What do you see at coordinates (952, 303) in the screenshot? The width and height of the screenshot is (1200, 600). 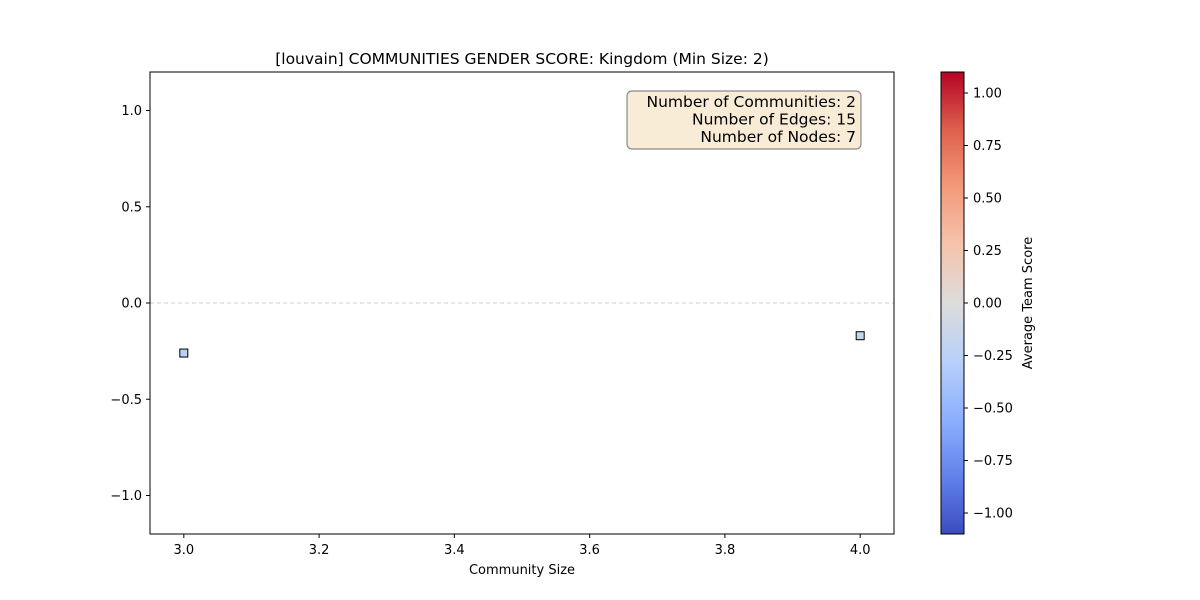 I see `colorbar-gradient` at bounding box center [952, 303].